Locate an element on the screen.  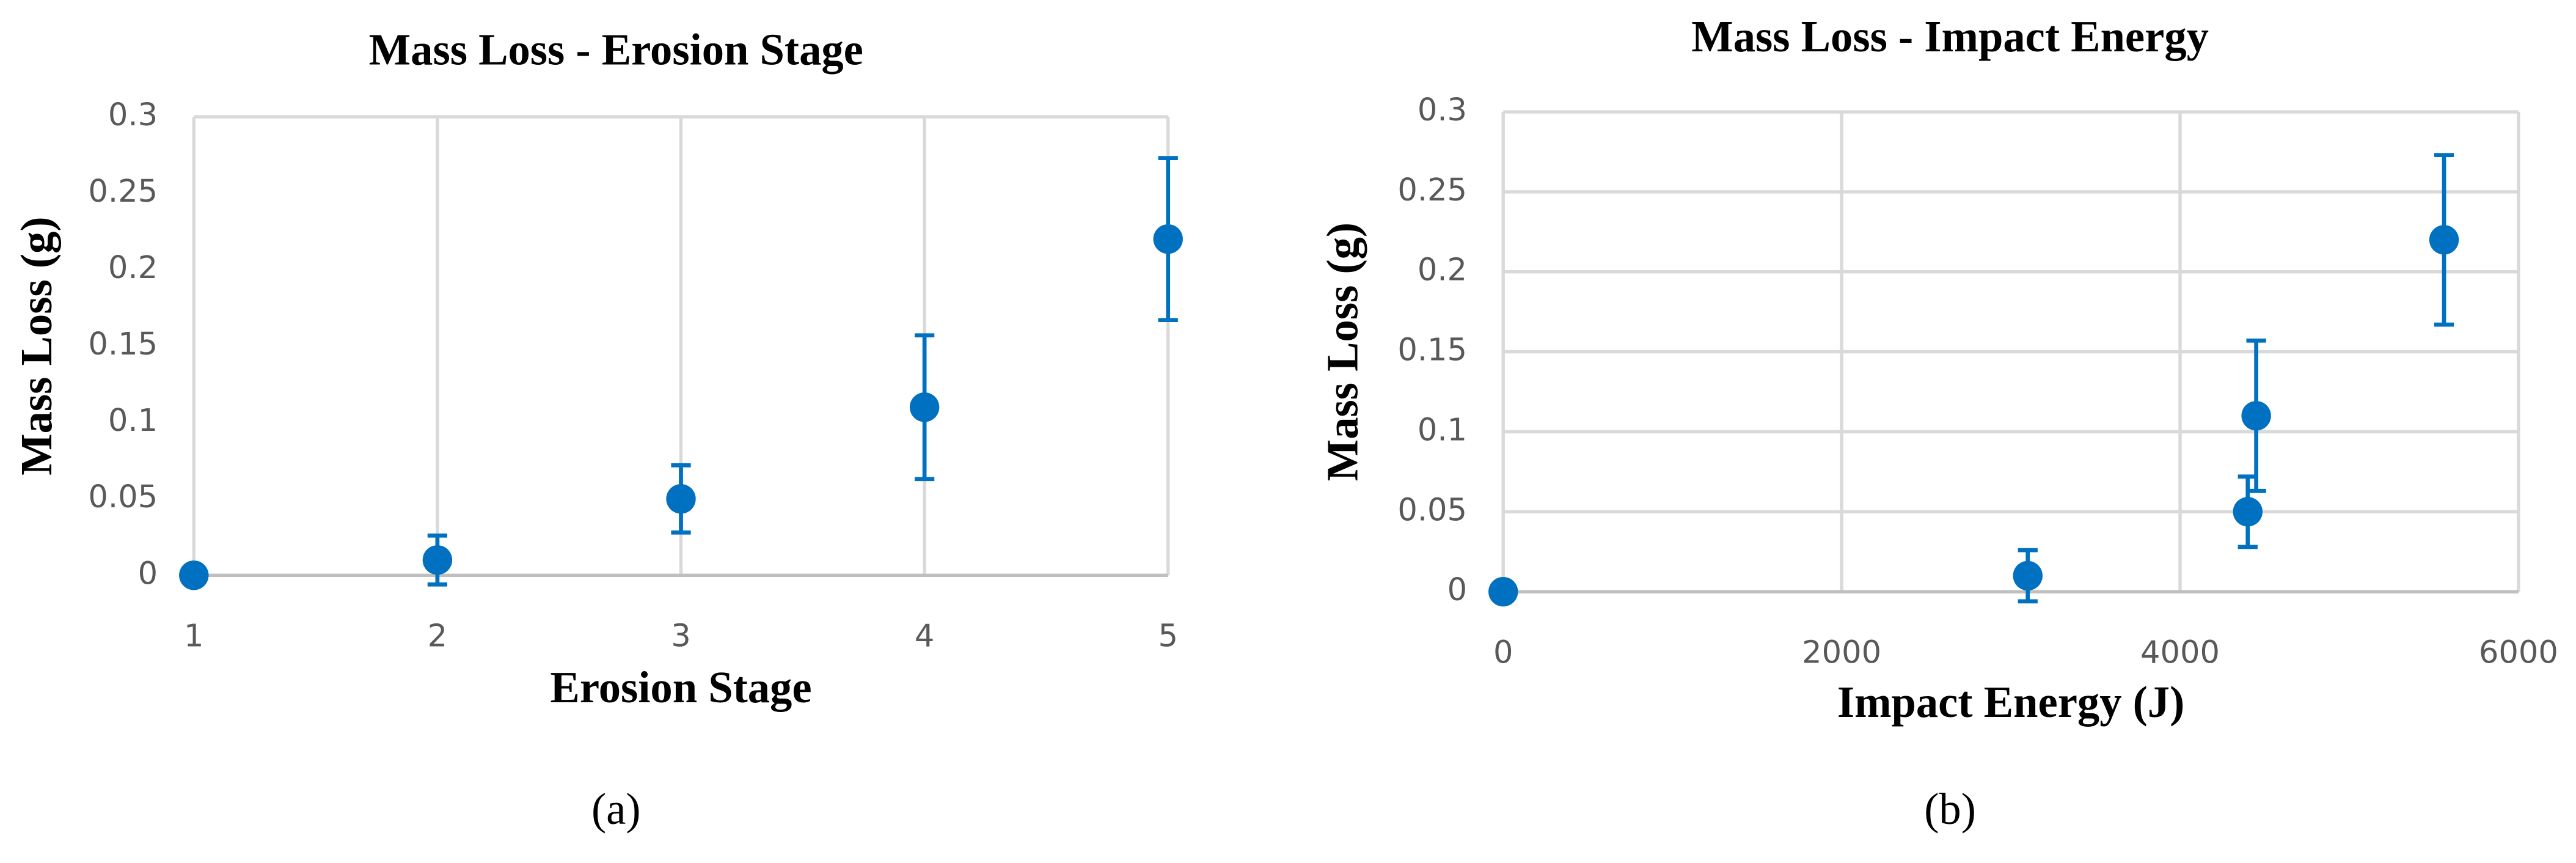
chart-title: Mass Loss - Impact Energy is located at coordinates (1950, 36).